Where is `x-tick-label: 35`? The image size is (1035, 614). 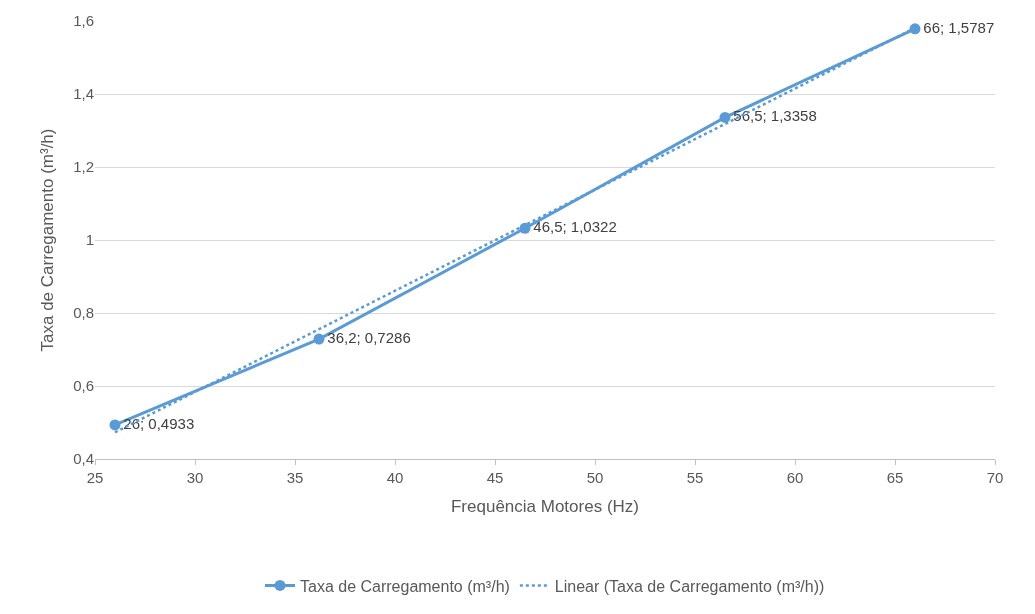 x-tick-label: 35 is located at coordinates (295, 477).